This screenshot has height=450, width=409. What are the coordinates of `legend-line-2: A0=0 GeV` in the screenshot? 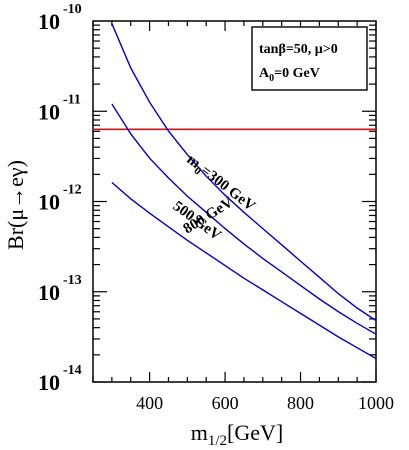 It's located at (289, 75).